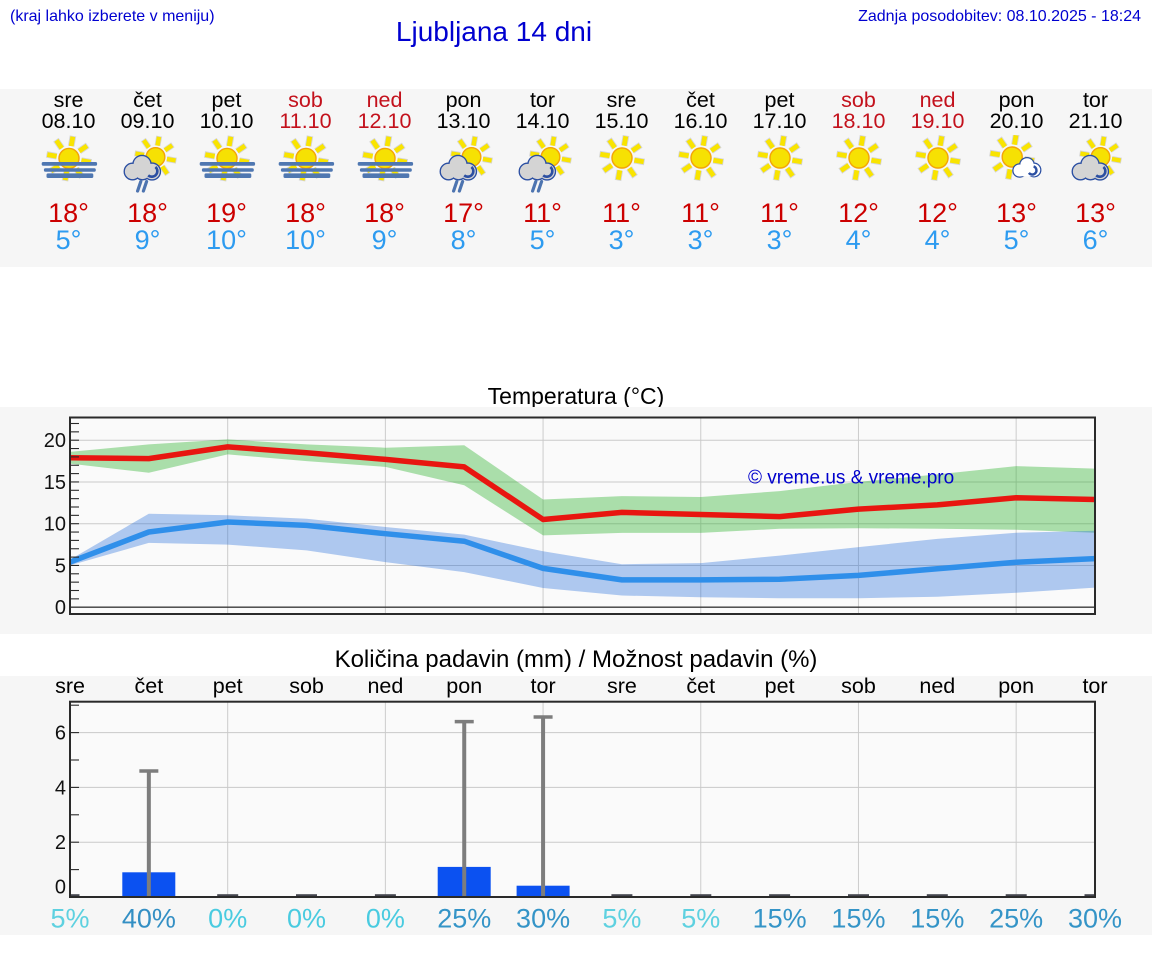  What do you see at coordinates (60, 566) in the screenshot?
I see `svg-text: 5` at bounding box center [60, 566].